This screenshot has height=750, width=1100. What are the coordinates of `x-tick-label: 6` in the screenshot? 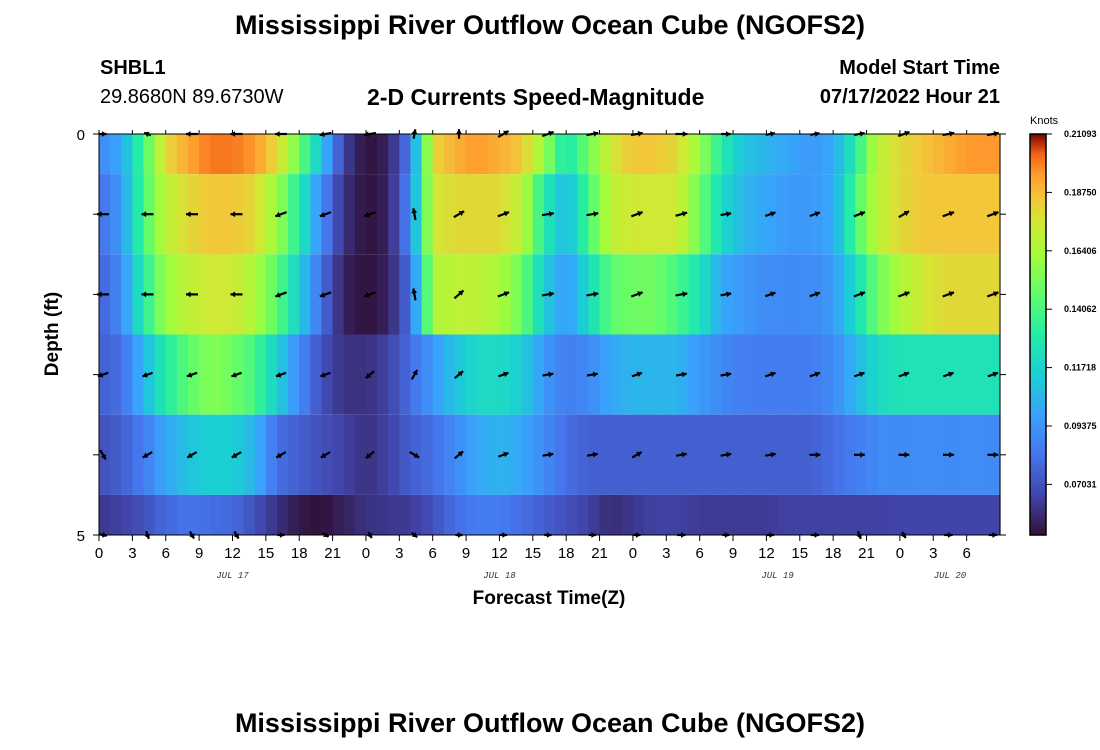 It's located at (699, 553).